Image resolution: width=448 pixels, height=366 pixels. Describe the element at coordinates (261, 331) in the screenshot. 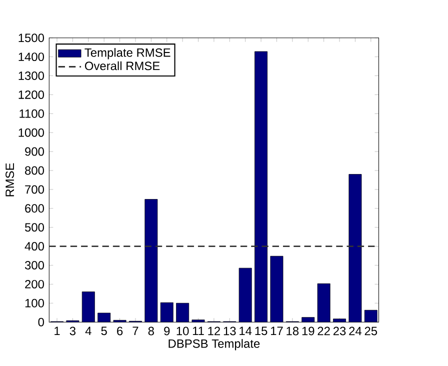

I see `x-tick-label: 15` at that location.